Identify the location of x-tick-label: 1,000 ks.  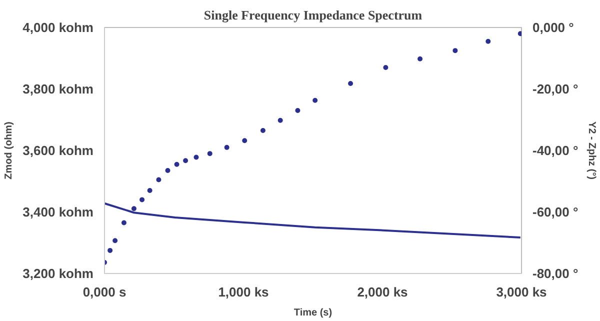
(243, 292).